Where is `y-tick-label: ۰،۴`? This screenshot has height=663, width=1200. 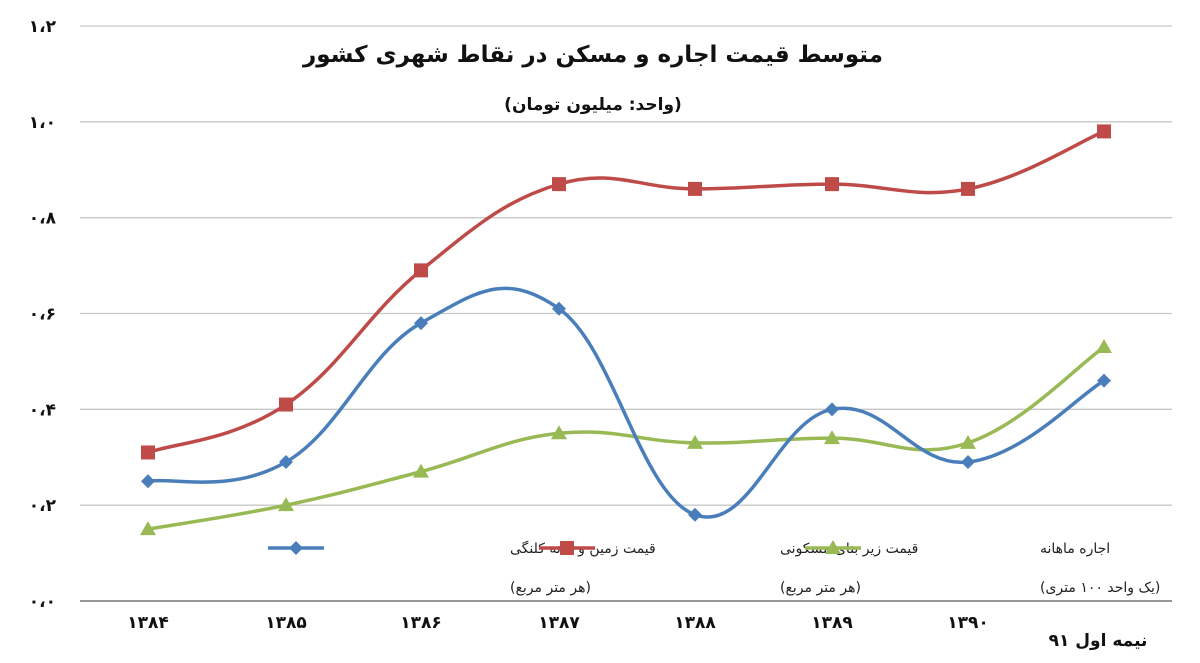
y-tick-label: ۰،۴ is located at coordinates (42, 410).